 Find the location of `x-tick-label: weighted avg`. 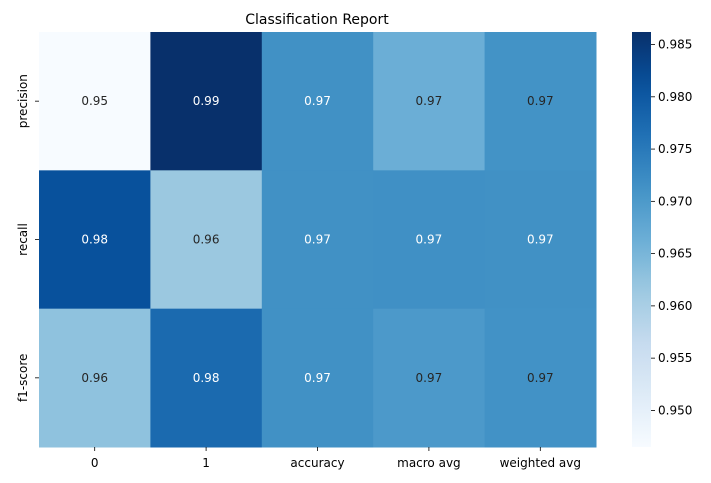

x-tick-label: weighted avg is located at coordinates (540, 463).